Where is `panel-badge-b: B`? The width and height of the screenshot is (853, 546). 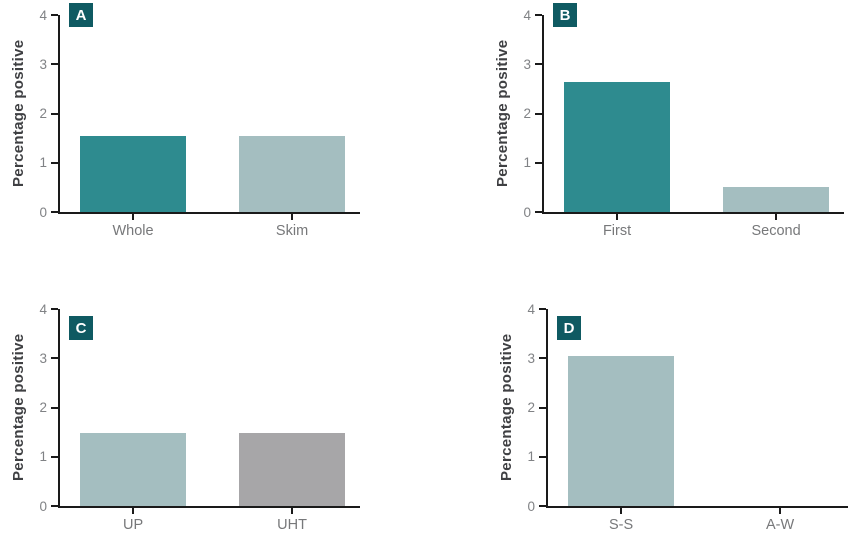
panel-badge-b: B is located at coordinates (565, 15).